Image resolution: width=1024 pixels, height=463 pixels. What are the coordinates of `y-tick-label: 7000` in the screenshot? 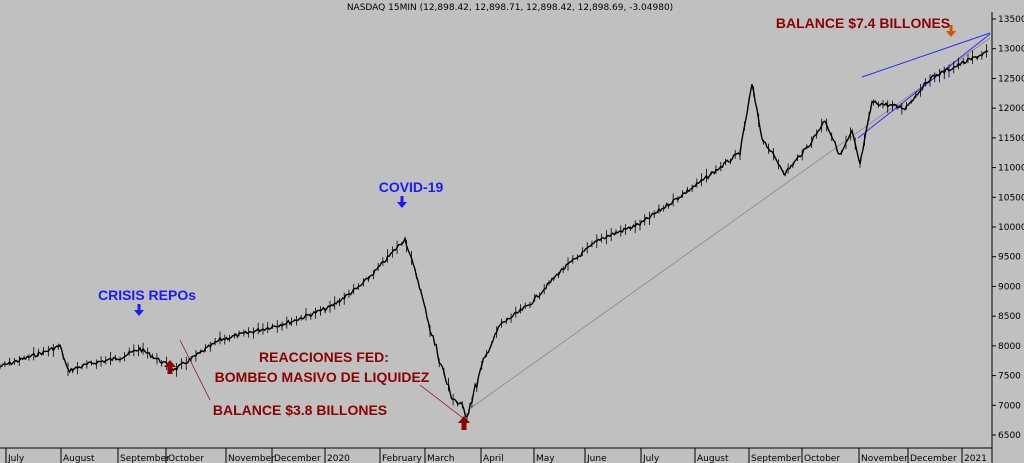 It's located at (1009, 406).